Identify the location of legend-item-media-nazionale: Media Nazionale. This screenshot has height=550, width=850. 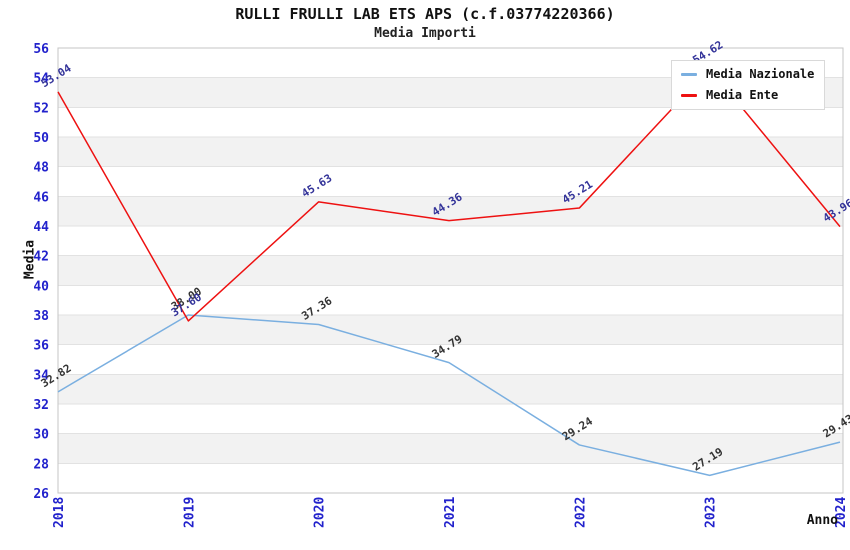
(747, 74).